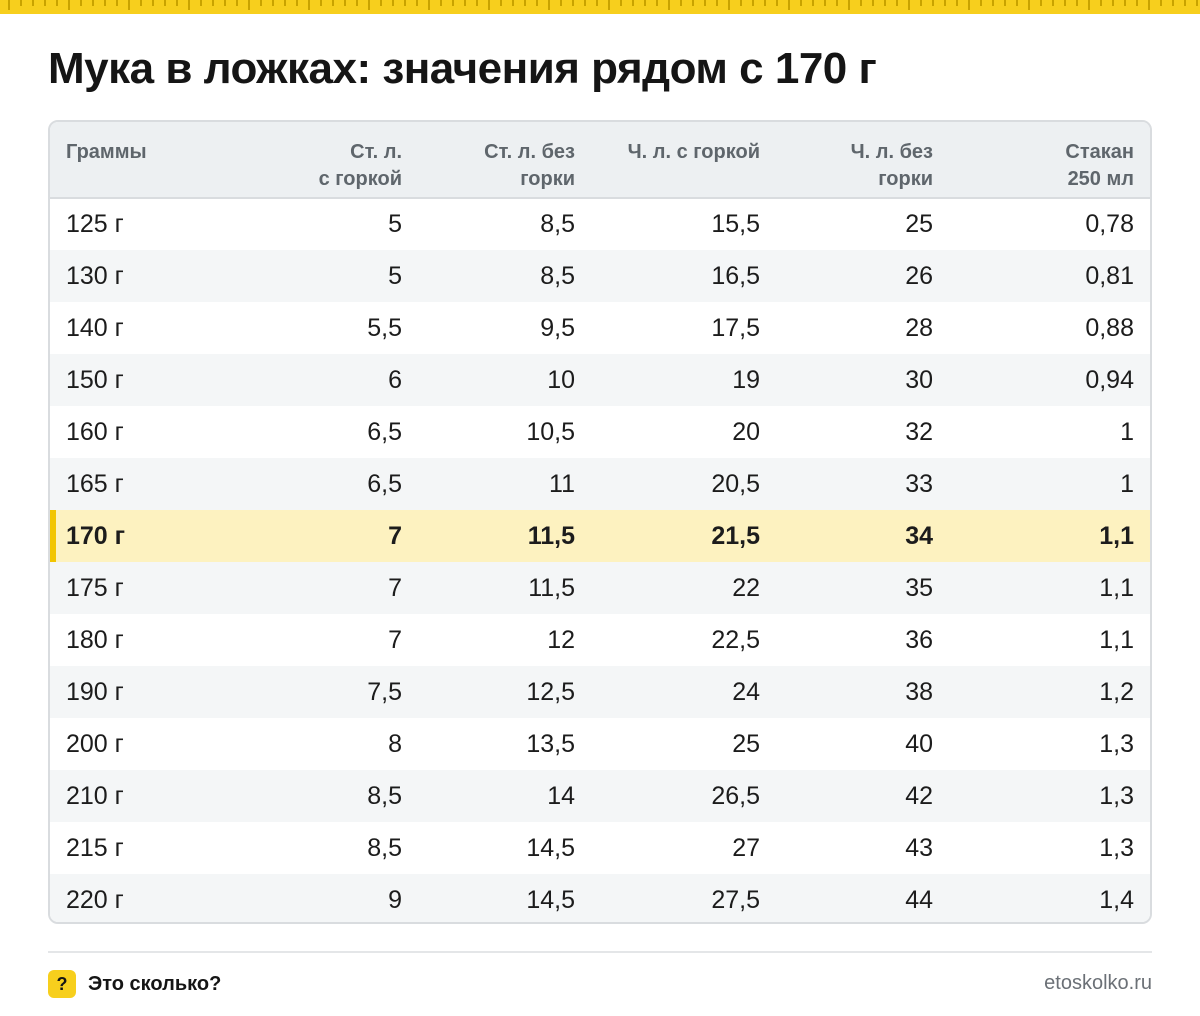 Image resolution: width=1200 pixels, height=1016 pixels. I want to click on row-value-cell: 8,5, so click(557, 275).